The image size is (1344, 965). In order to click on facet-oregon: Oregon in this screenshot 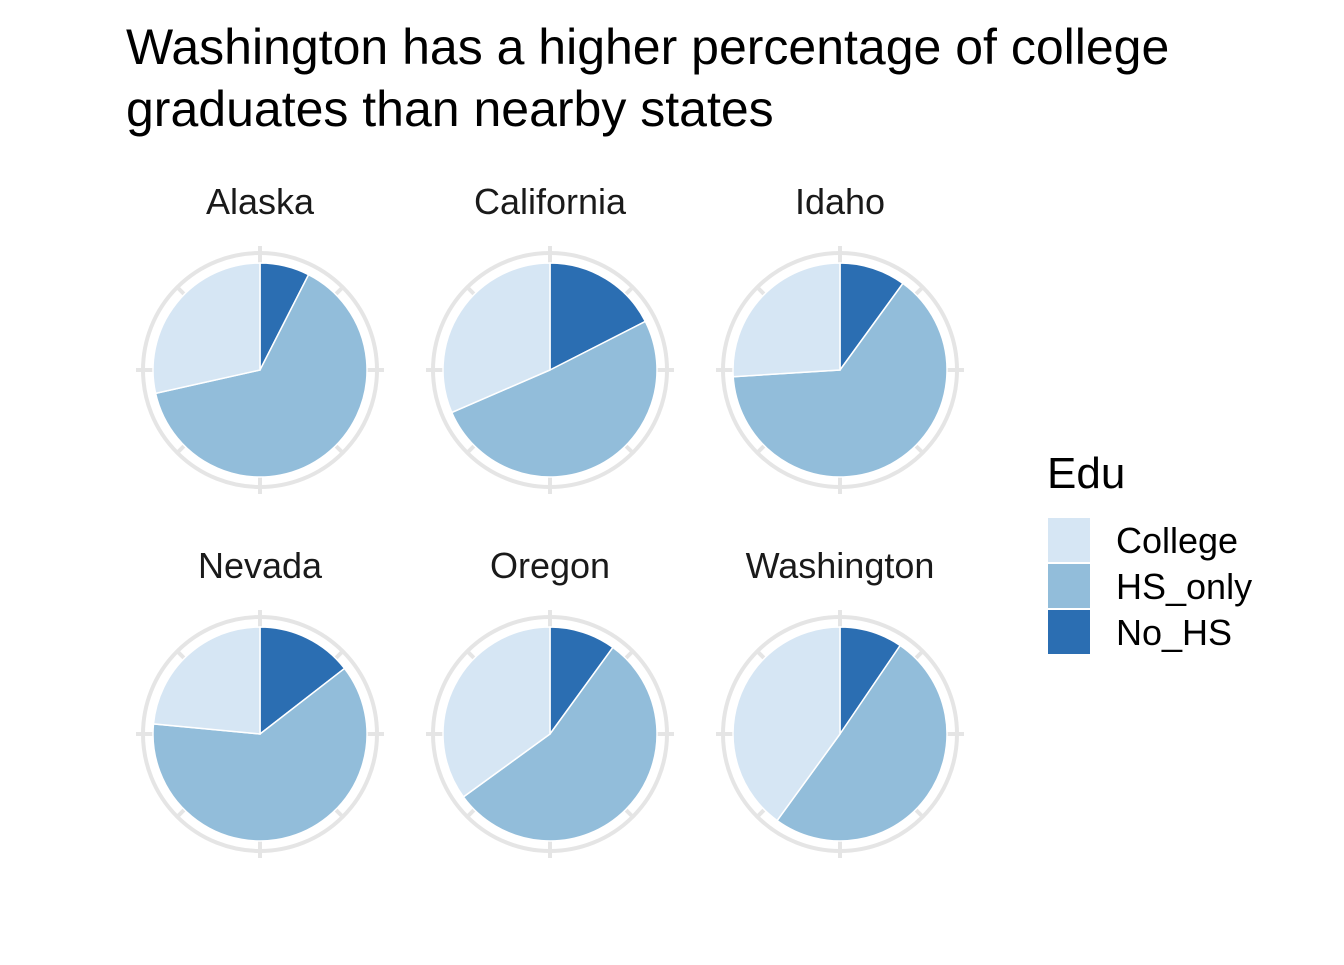, I will do `click(550, 701)`.